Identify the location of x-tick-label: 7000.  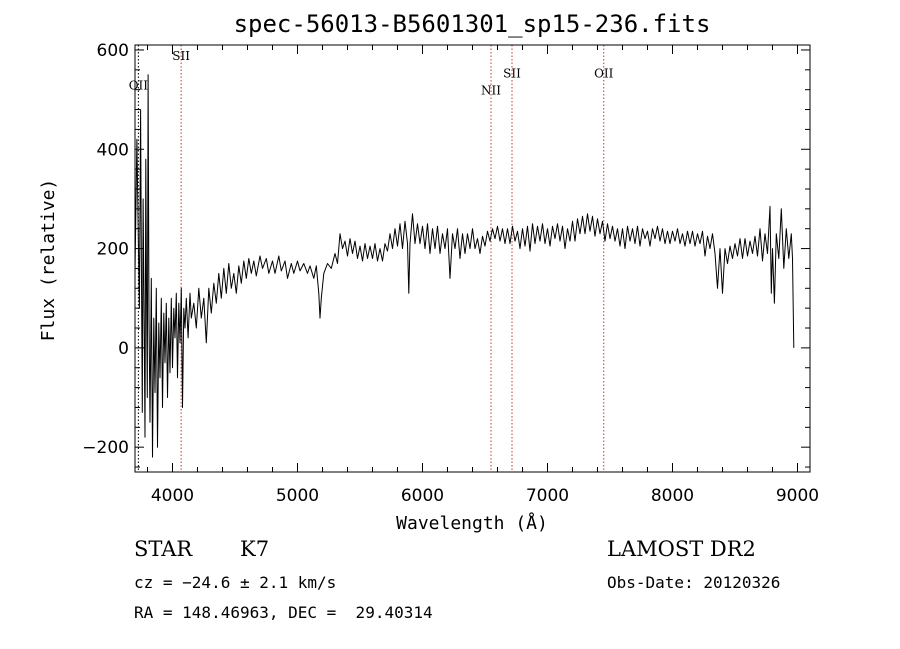
(547, 496).